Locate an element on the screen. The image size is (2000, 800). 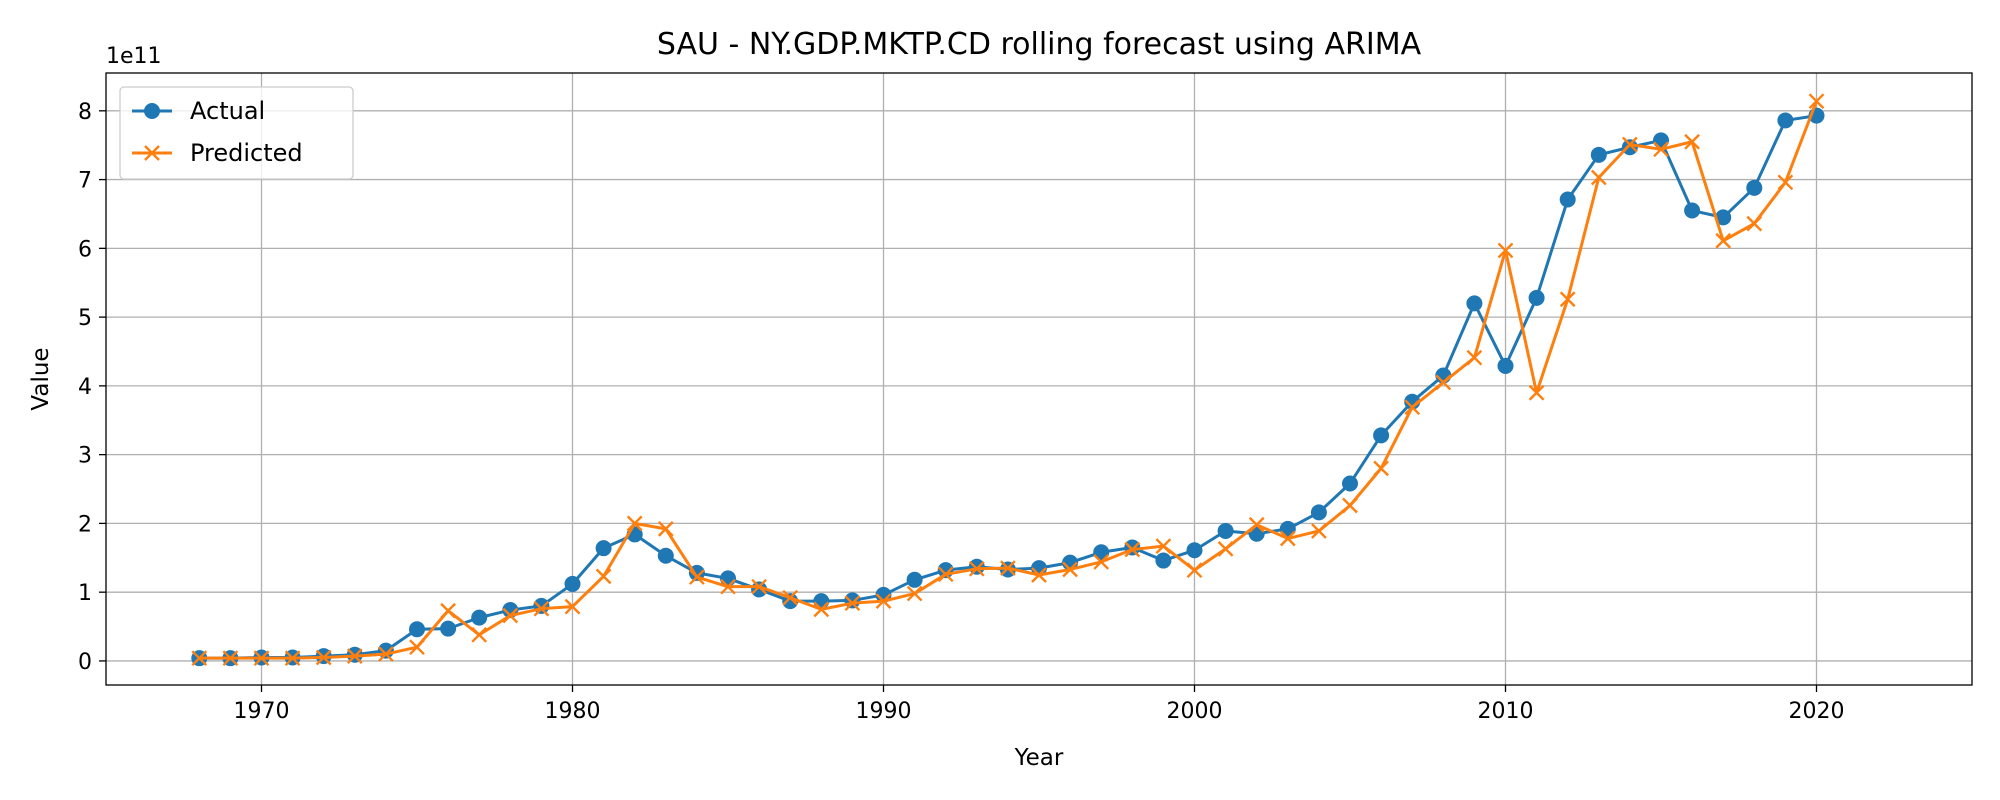
y-tick-label: 3 is located at coordinates (85, 456).